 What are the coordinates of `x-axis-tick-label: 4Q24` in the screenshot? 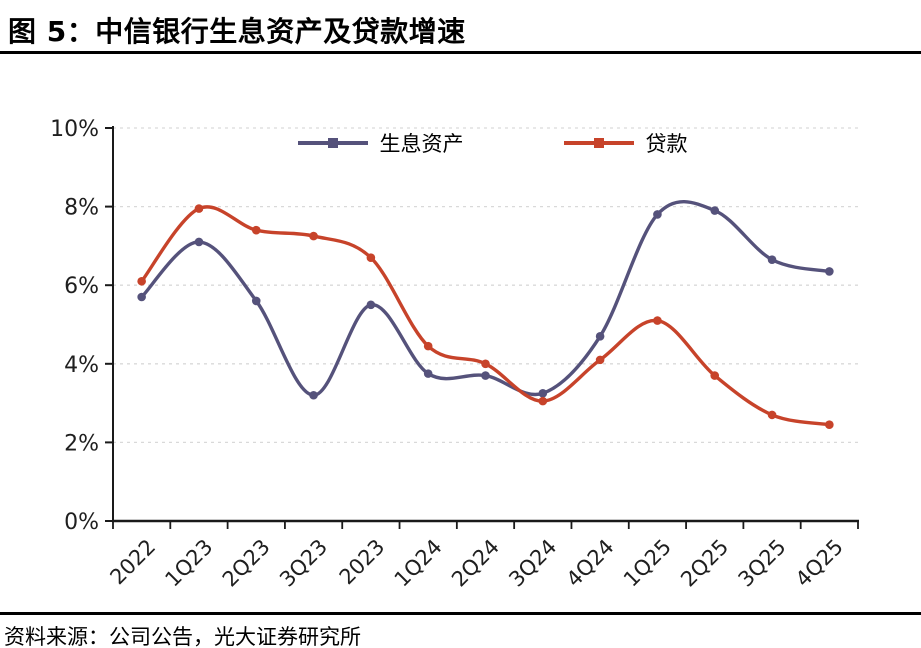 It's located at (590, 563).